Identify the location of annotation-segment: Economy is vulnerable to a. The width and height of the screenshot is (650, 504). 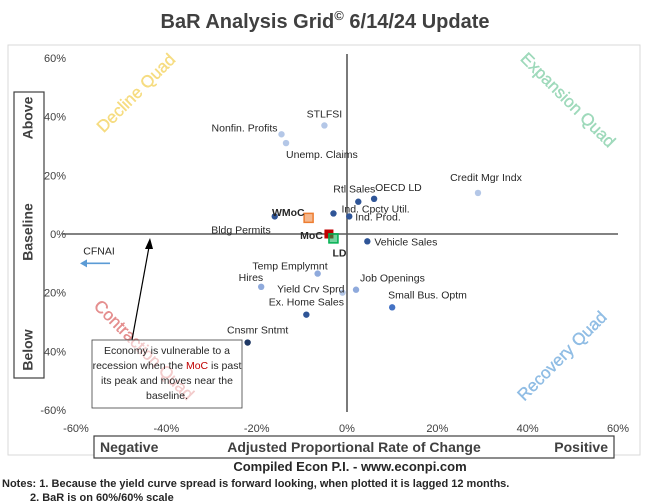
(167, 351).